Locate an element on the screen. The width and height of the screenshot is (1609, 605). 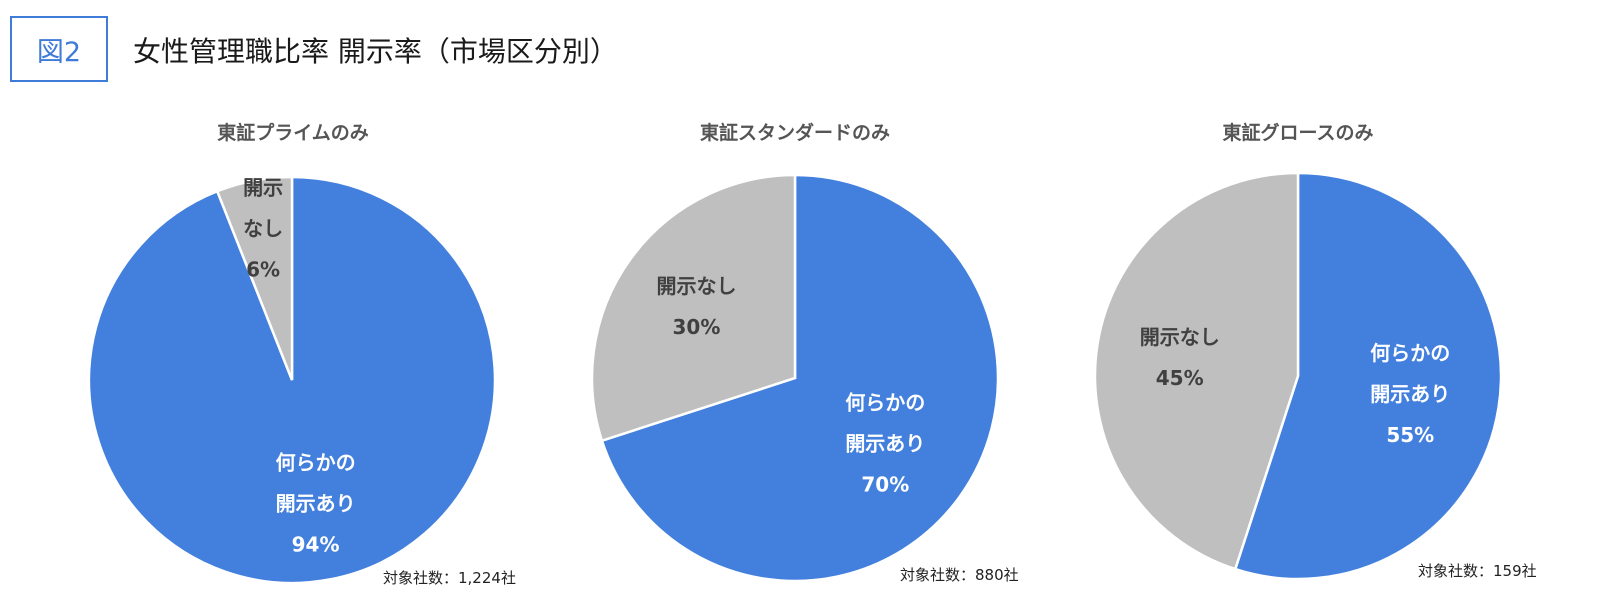
figure-title: 女性管理職比率 開示率（市場区分別） is located at coordinates (375, 51).